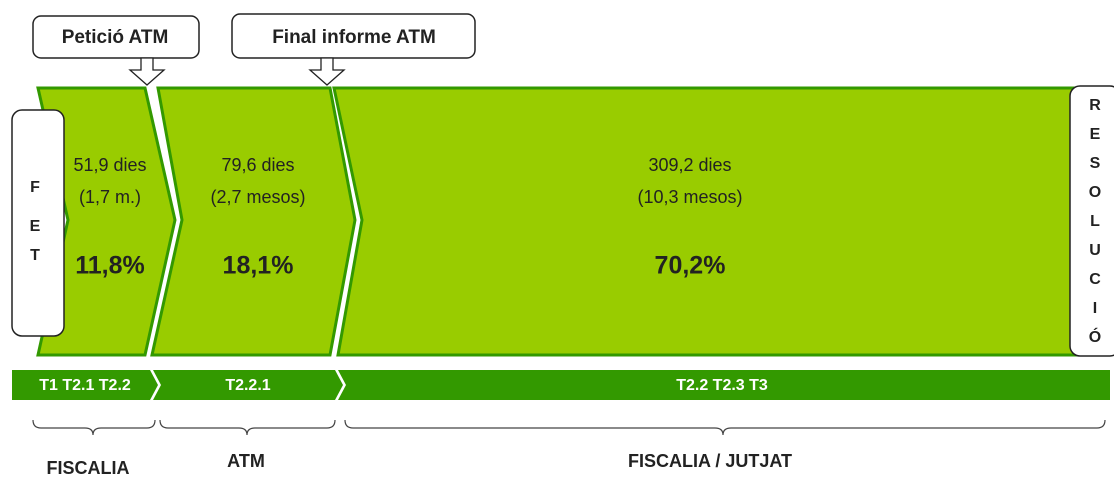  What do you see at coordinates (689, 165) in the screenshot?
I see `phase-days: 309,2 dies` at bounding box center [689, 165].